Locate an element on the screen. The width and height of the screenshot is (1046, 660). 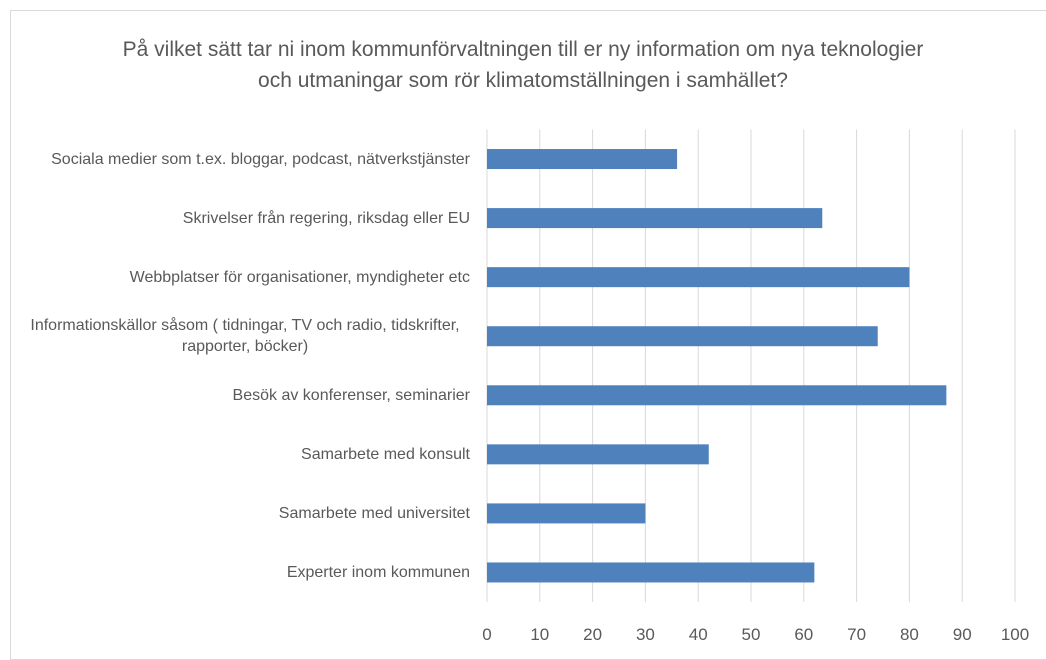
x-tick-label: 100 is located at coordinates (1015, 634).